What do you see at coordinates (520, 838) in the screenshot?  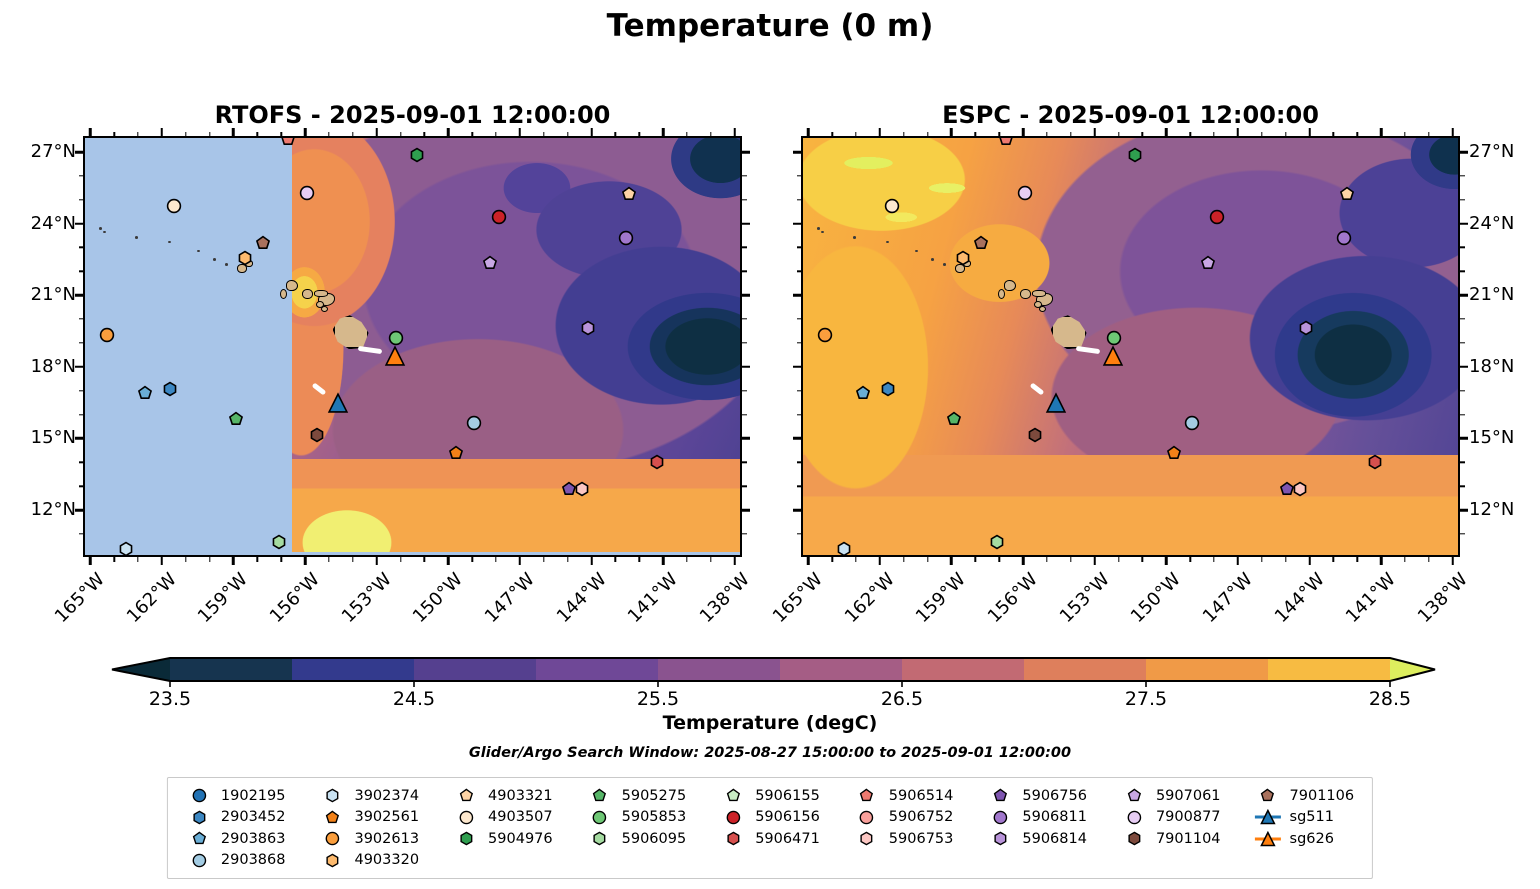 I see `legend-label: 5904976` at bounding box center [520, 838].